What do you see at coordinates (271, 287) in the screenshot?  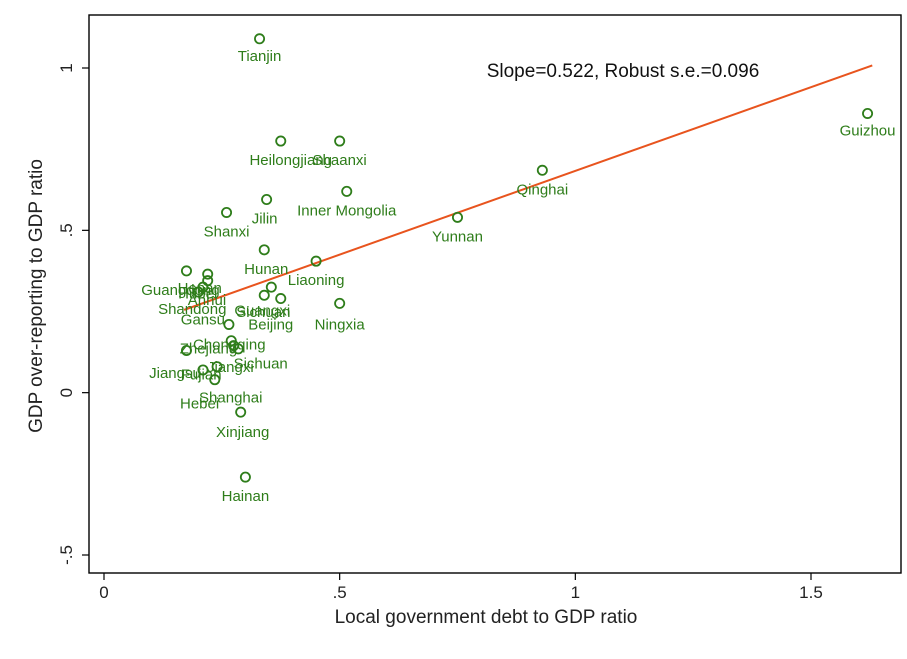 I see `data-point-sichuan` at bounding box center [271, 287].